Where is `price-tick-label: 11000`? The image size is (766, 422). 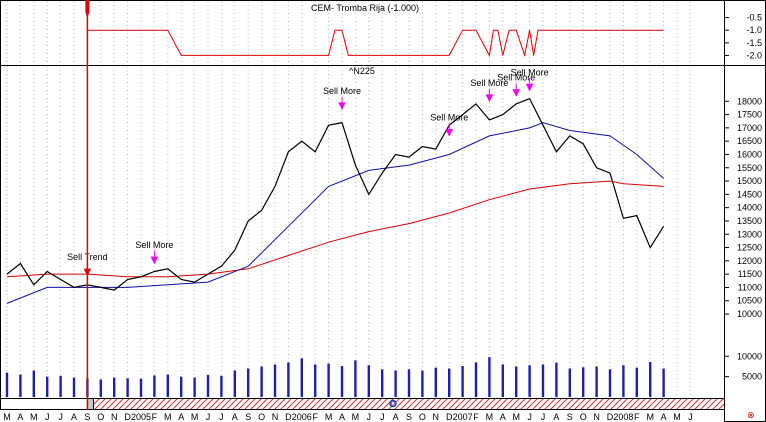 price-tick-label: 11000 is located at coordinates (750, 287).